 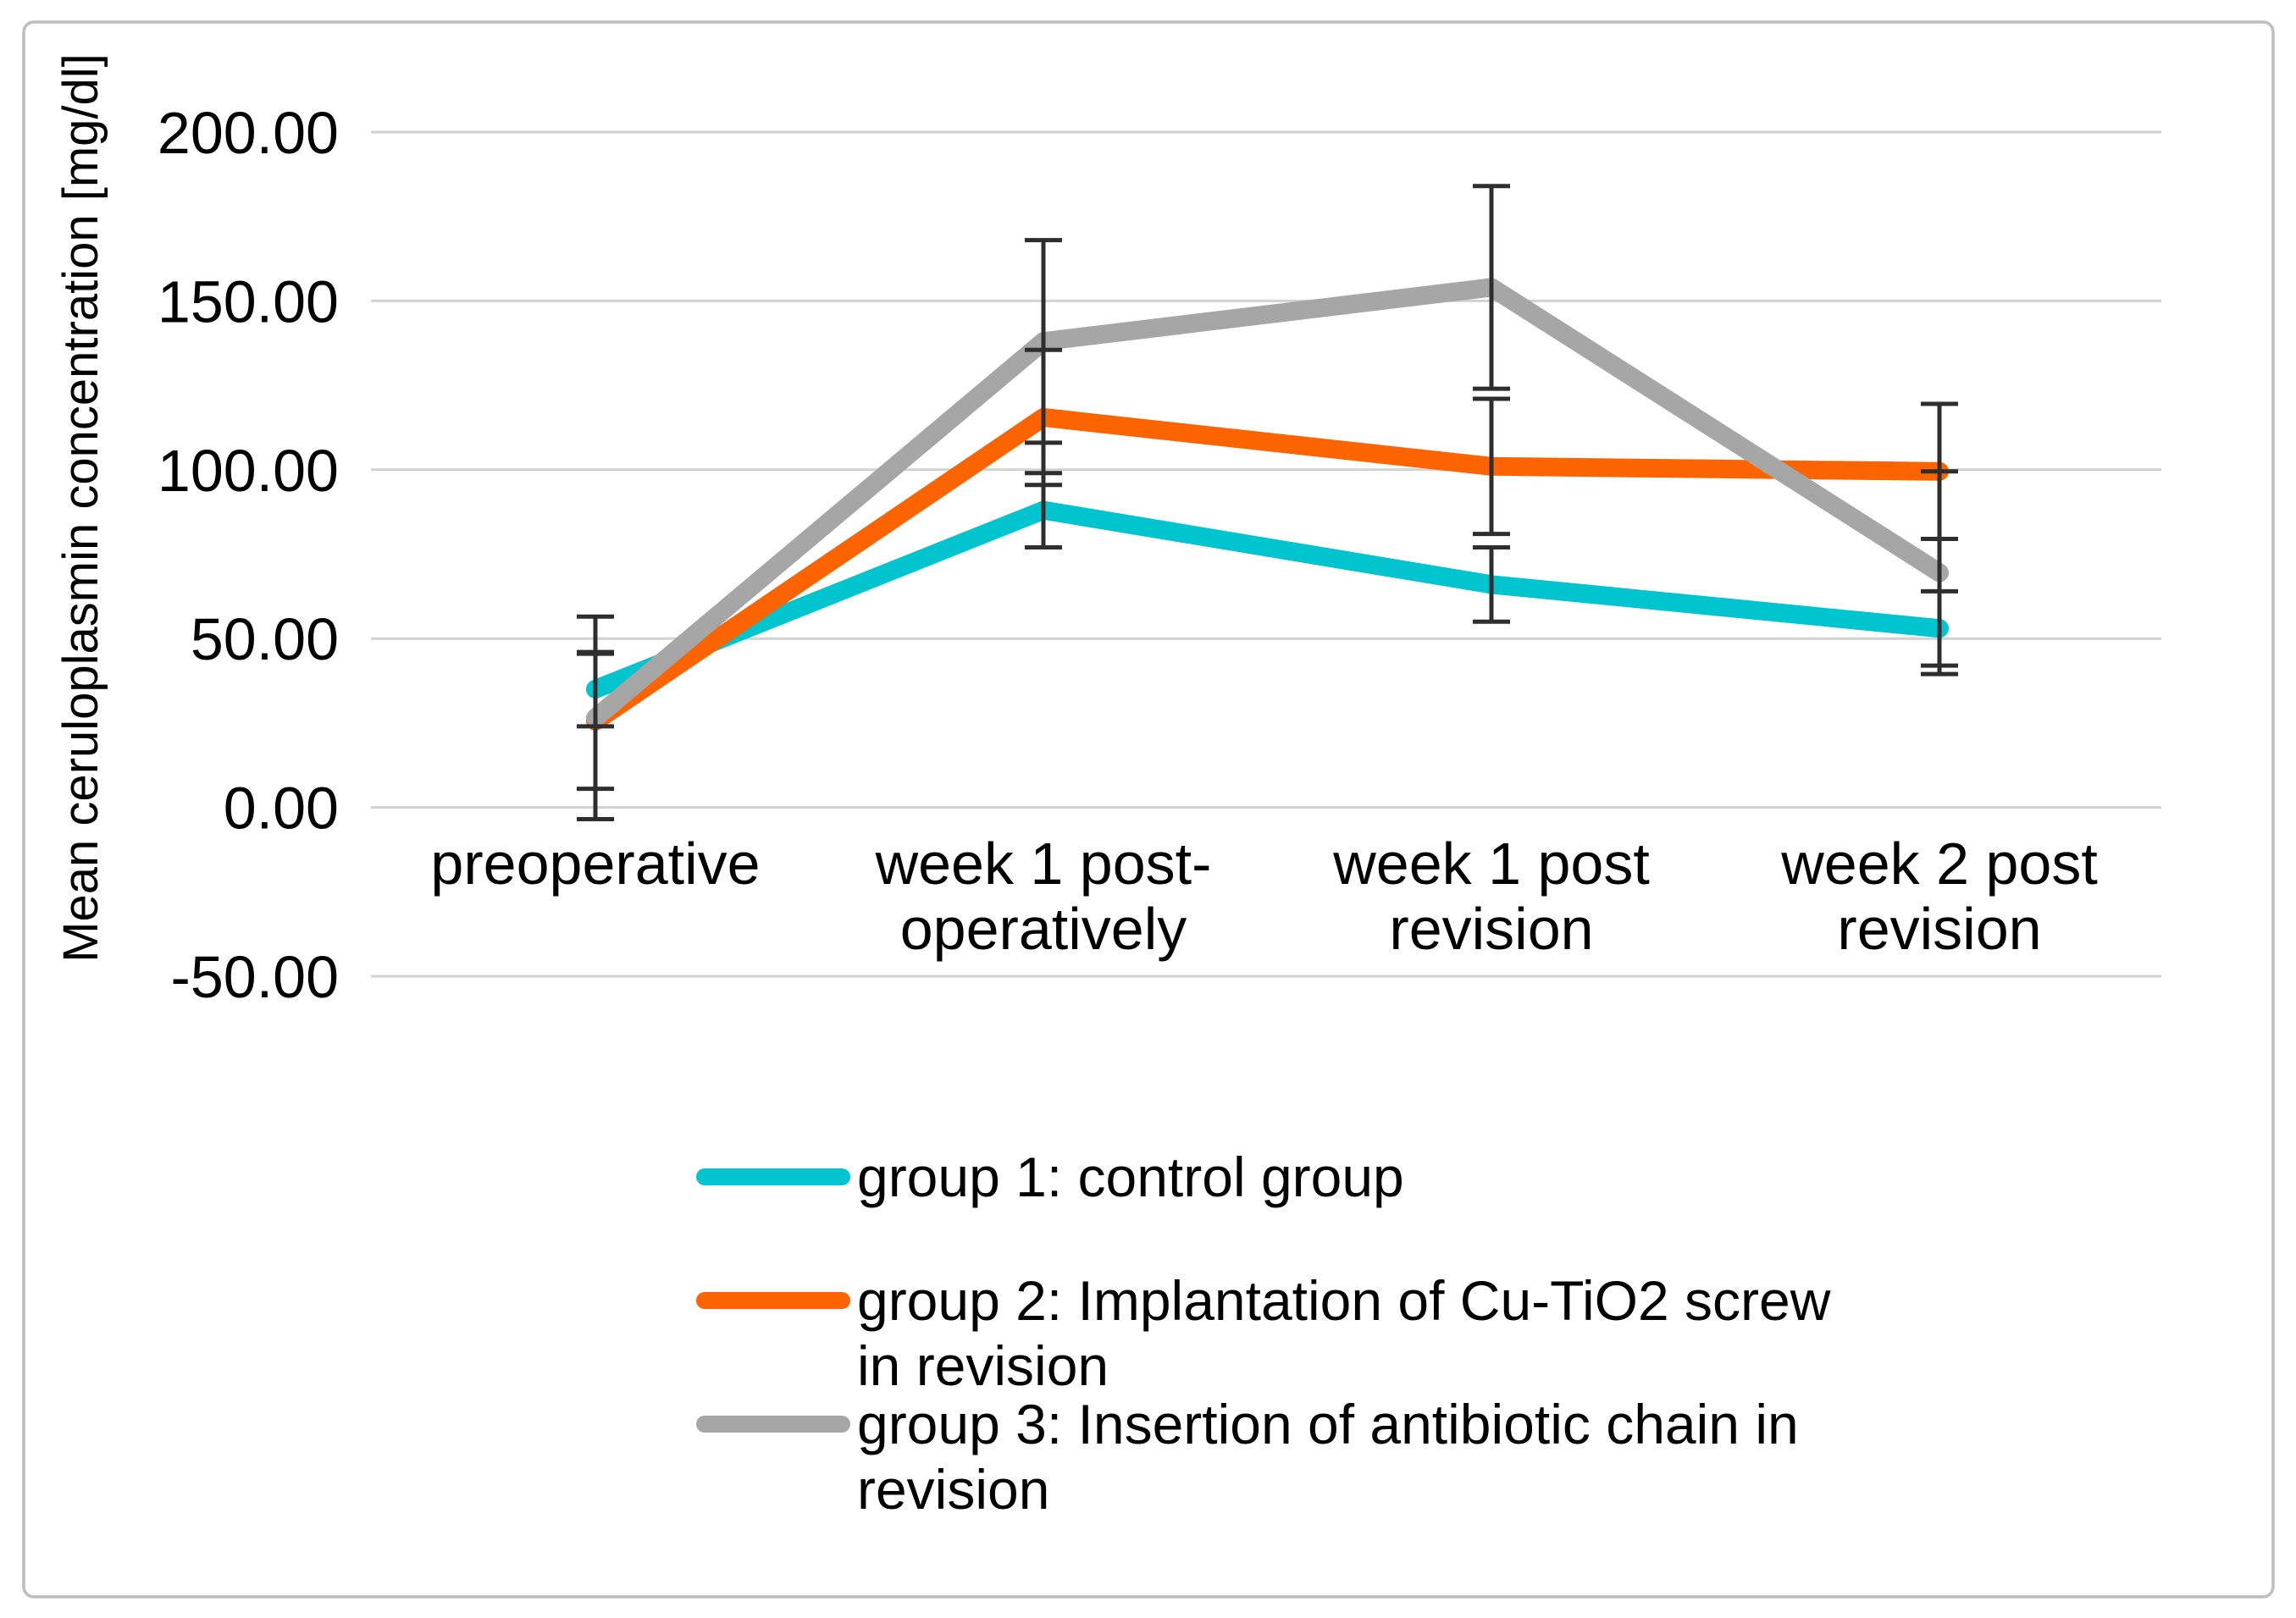 What do you see at coordinates (249, 133) in the screenshot?
I see `y-tick-label: 200.00` at bounding box center [249, 133].